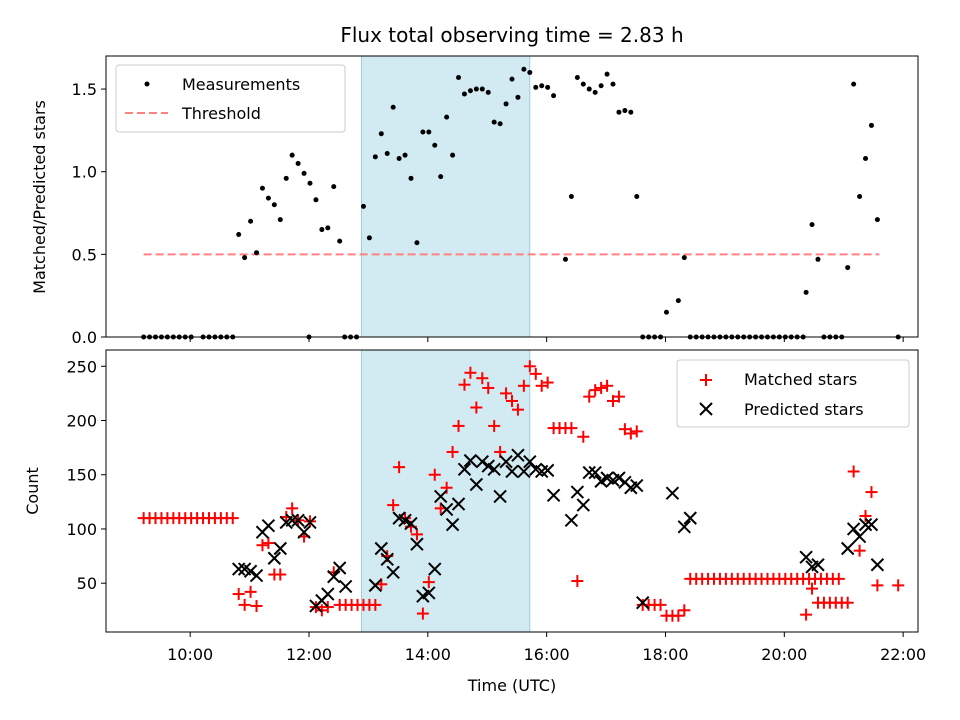 The height and width of the screenshot is (720, 960). What do you see at coordinates (511, 685) in the screenshot?
I see `x-axis-label: Time (UTC)` at bounding box center [511, 685].